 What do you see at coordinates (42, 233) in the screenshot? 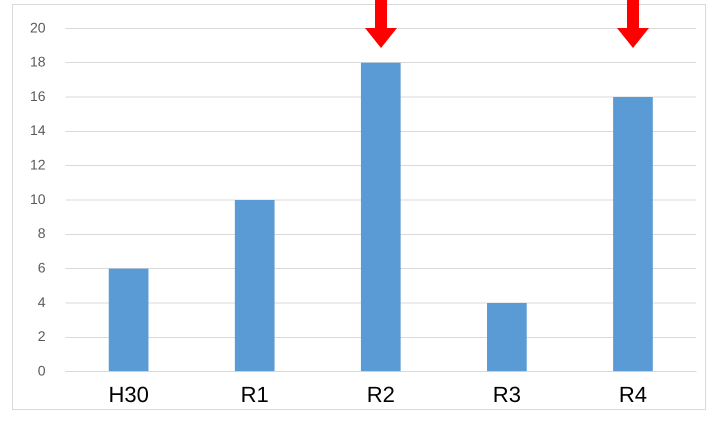
I see `y-tick-label: 8` at bounding box center [42, 233].